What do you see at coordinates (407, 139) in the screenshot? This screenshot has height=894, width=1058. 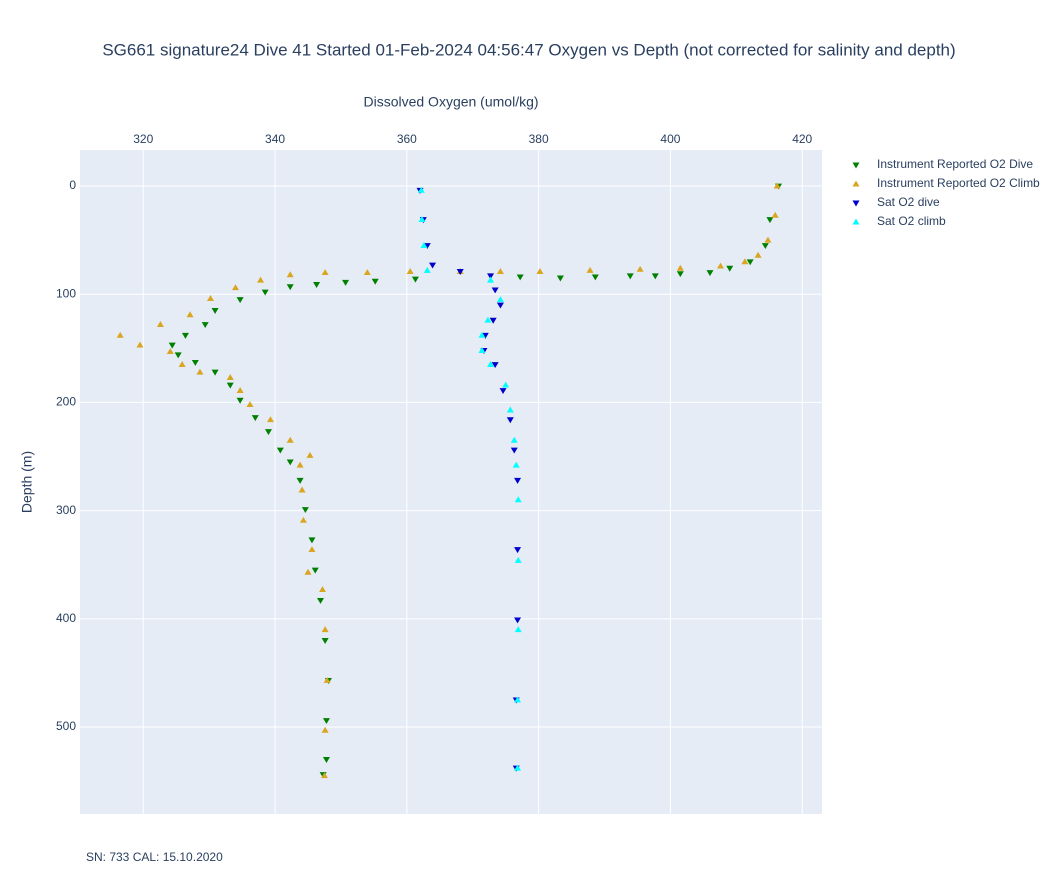 I see `x-tick-label: 360` at bounding box center [407, 139].